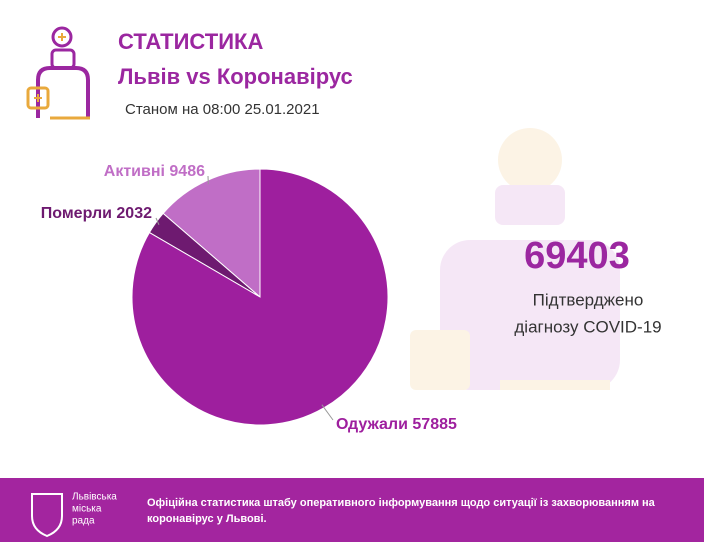  What do you see at coordinates (187, 171) in the screenshot?
I see `slice-label-value: 9486` at bounding box center [187, 171].